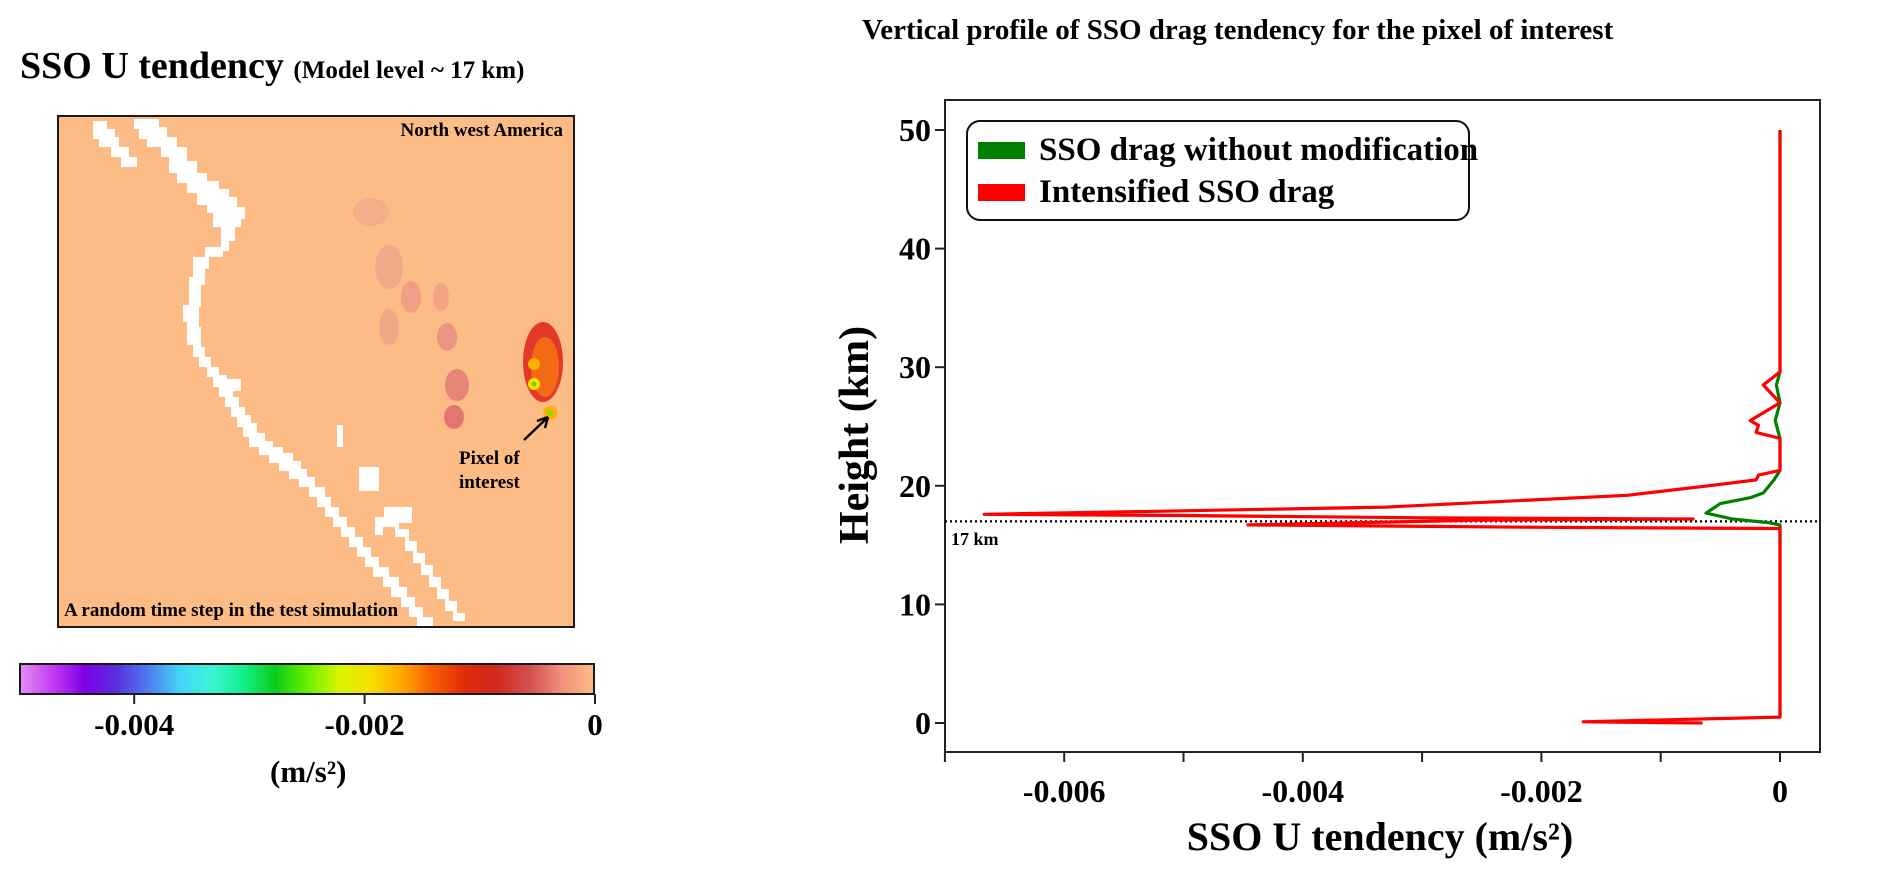 The image size is (1892, 878). I want to click on colorbar, so click(307, 679).